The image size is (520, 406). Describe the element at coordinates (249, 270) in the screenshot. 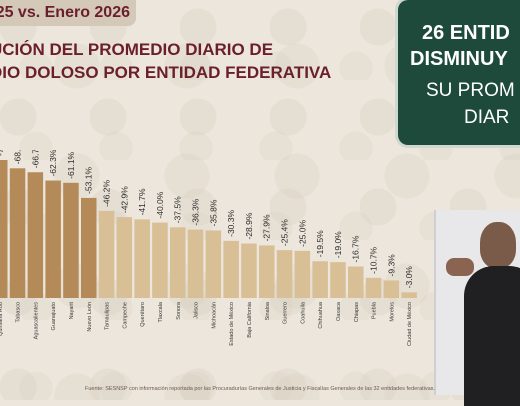

I see `bar-baja-california` at that location.